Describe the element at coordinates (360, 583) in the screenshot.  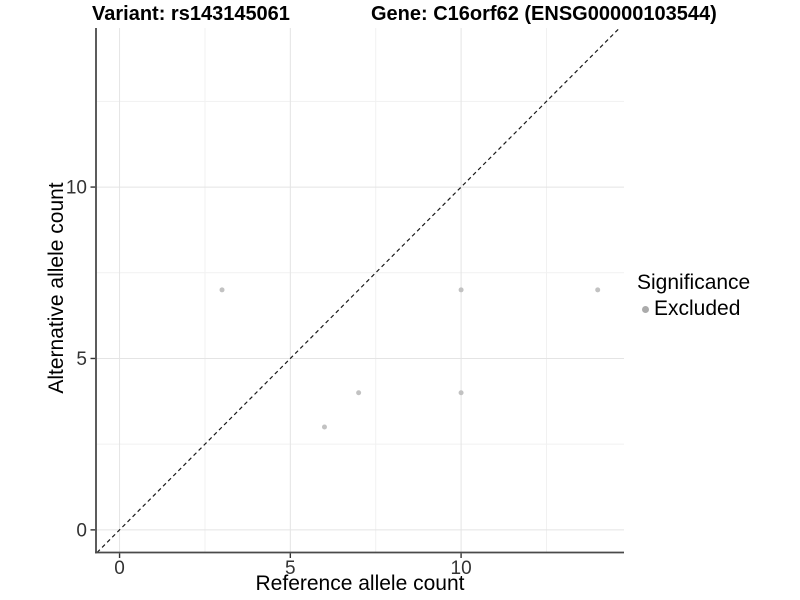
I see `x-axis-label: Reference allele count` at that location.